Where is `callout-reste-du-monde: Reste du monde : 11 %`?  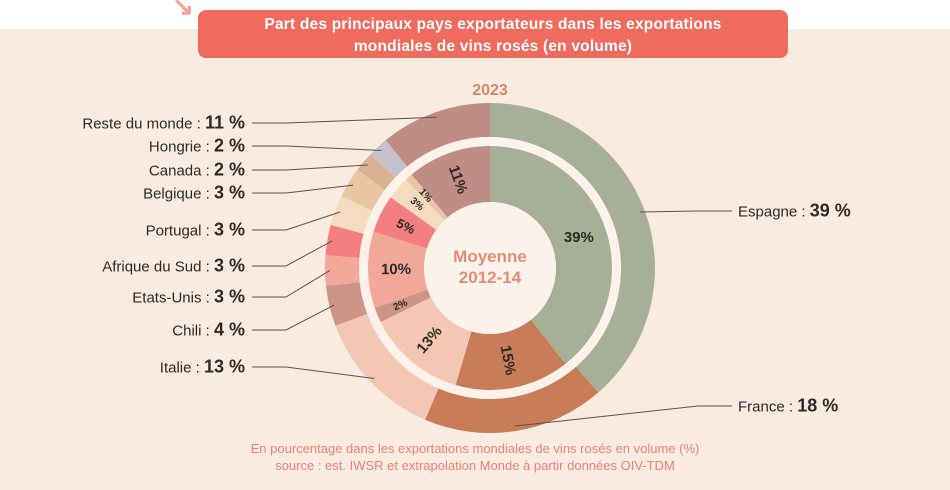
callout-reste-du-monde: Reste du monde : 11 % is located at coordinates (163, 123).